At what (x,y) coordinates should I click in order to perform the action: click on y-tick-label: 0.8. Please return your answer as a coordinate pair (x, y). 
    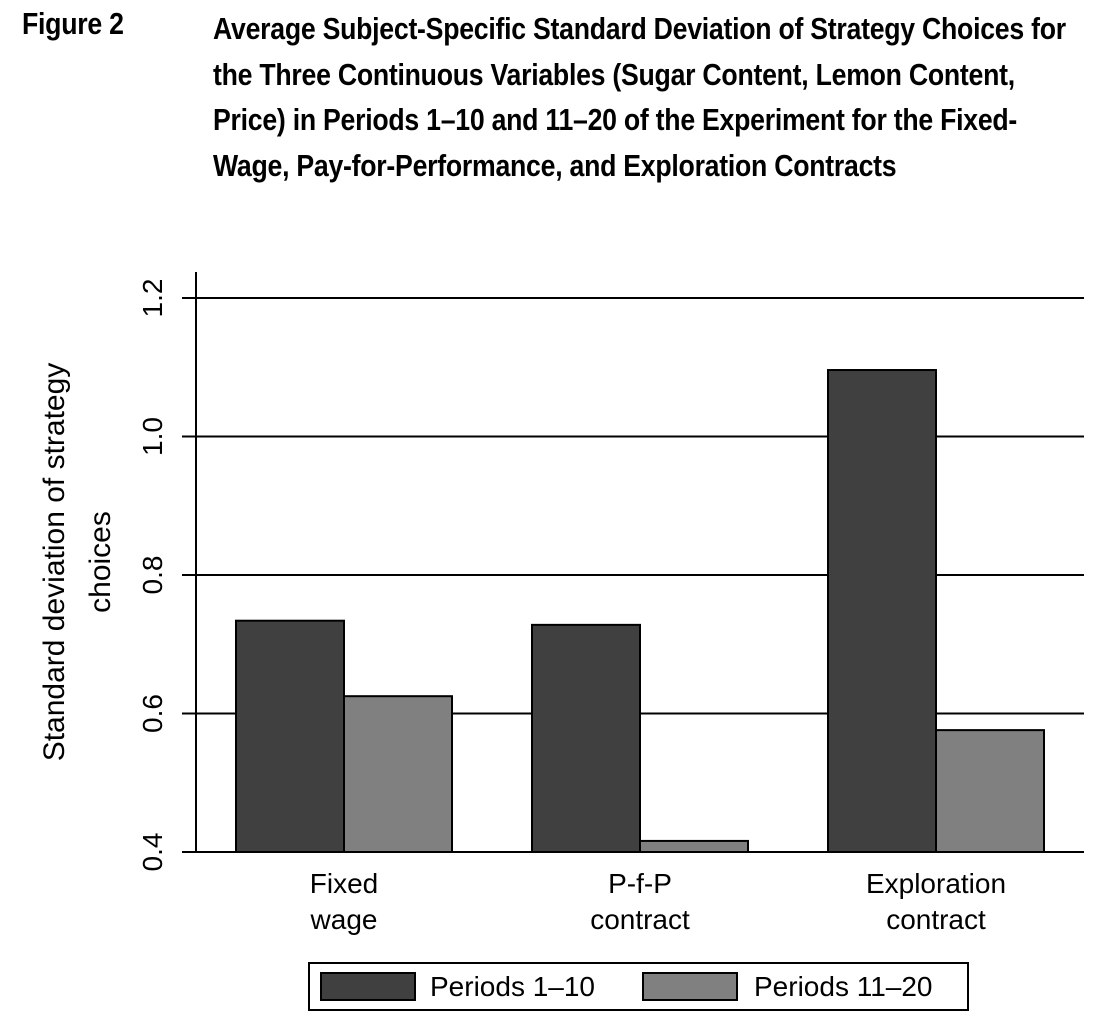
    Looking at the image, I should click on (152, 575).